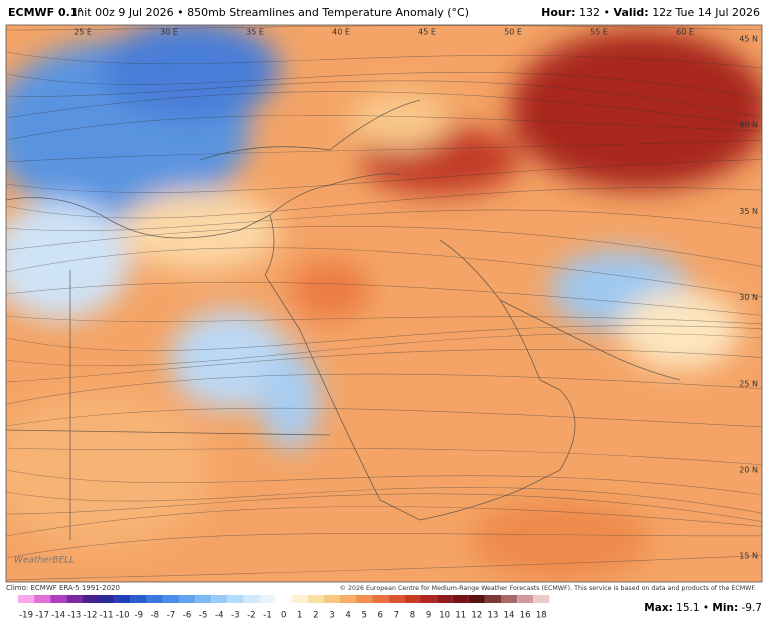 Image resolution: width=768 pixels, height=635 pixels. What do you see at coordinates (725, 608) in the screenshot?
I see `min-label: Min:` at bounding box center [725, 608].